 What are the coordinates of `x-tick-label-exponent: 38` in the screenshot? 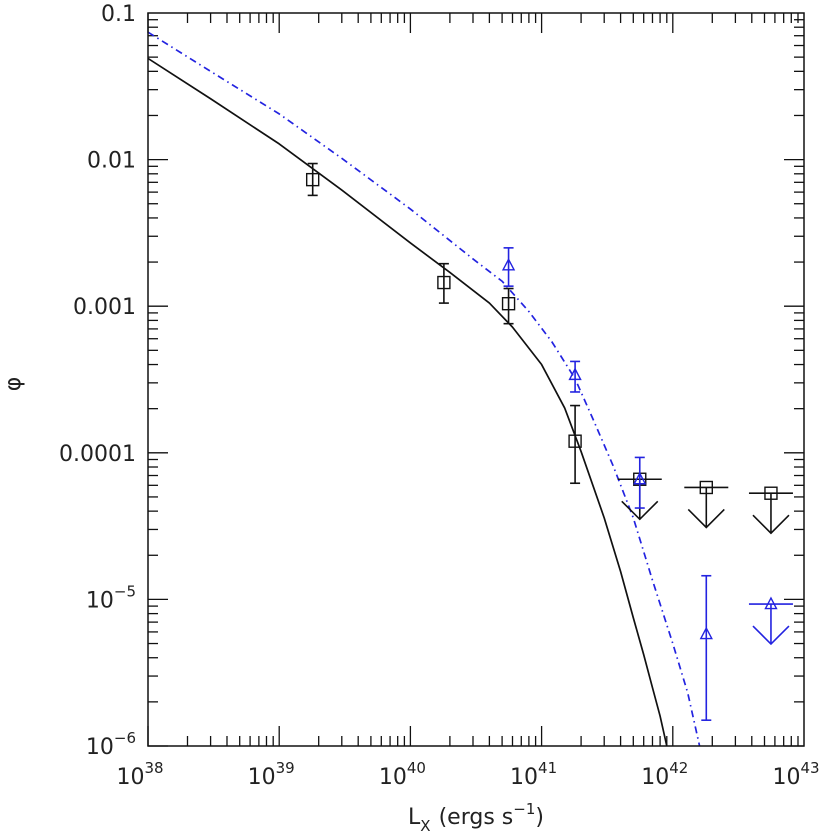 It's located at (153, 768).